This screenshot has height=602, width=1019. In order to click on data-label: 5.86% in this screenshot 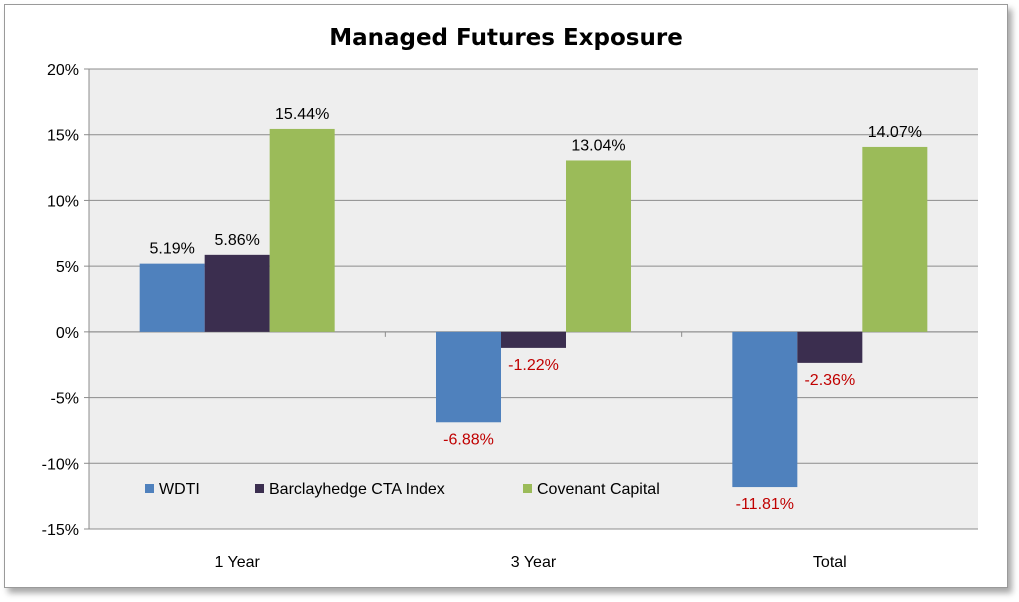, I will do `click(236, 240)`.